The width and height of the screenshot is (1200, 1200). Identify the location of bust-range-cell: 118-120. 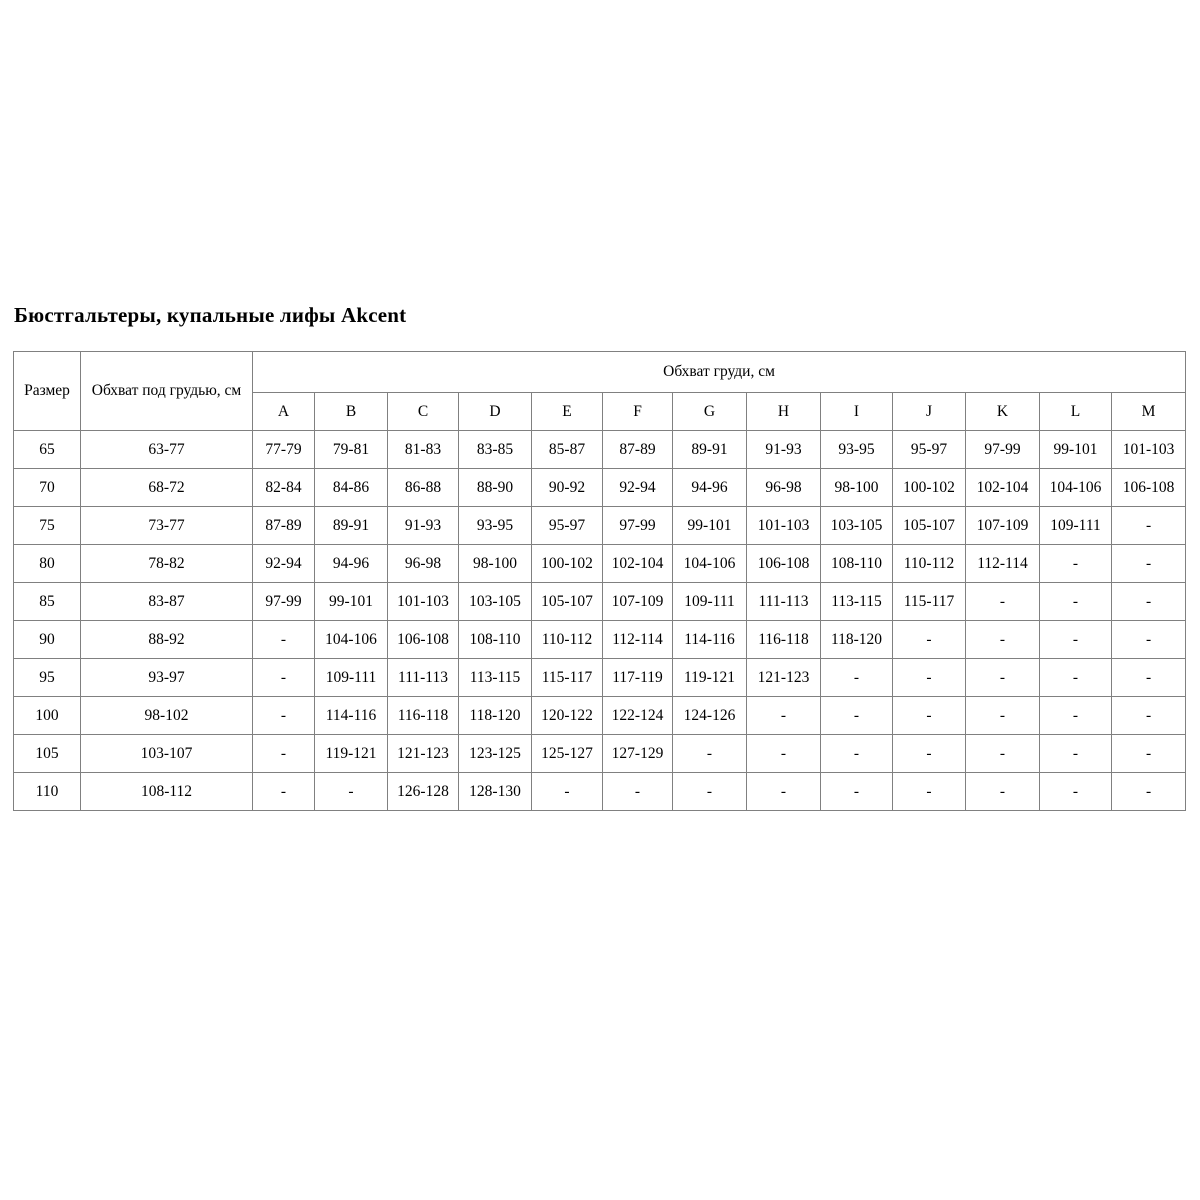
(856, 639).